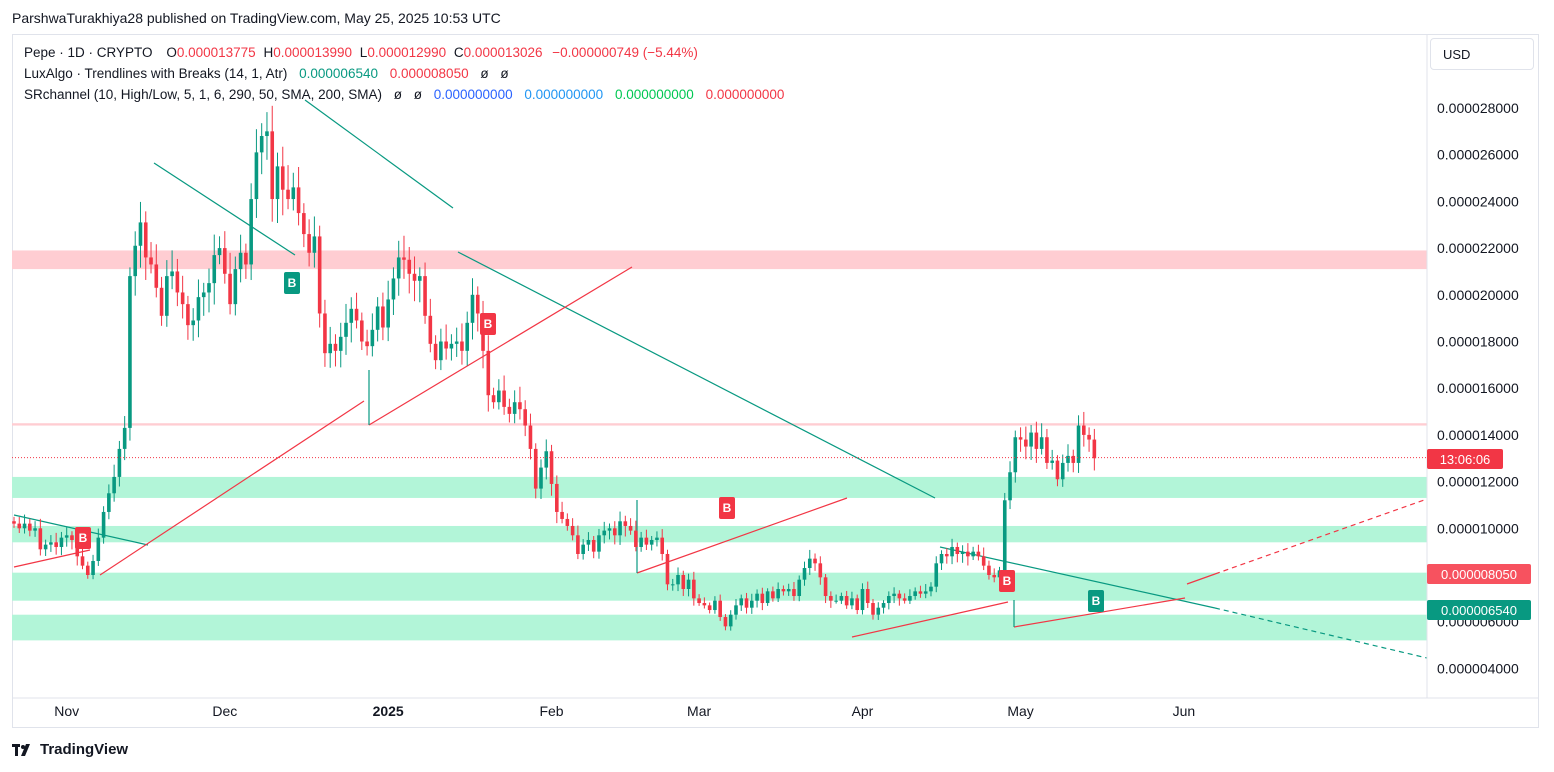 The image size is (1554, 772). What do you see at coordinates (1478, 388) in the screenshot?
I see `y-tick-label: 0.000016000` at bounding box center [1478, 388].